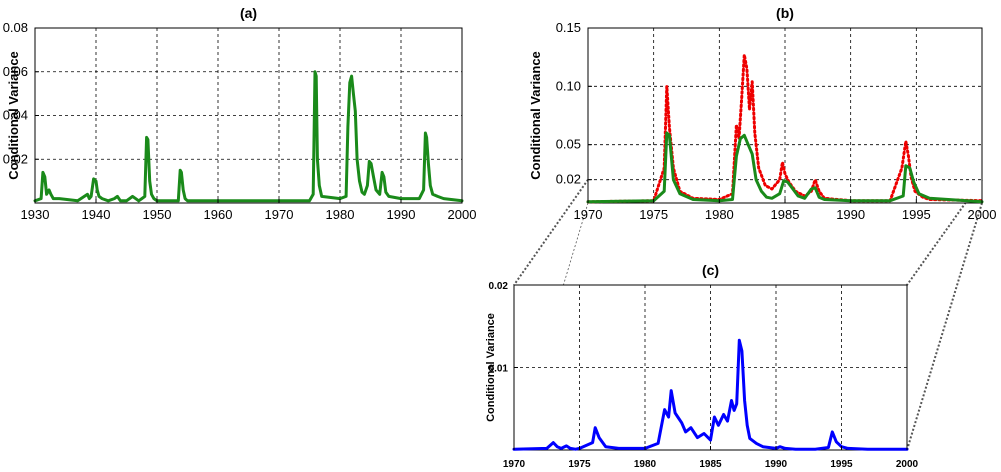 The height and width of the screenshot is (472, 1001). Describe the element at coordinates (499, 369) in the screenshot. I see `y-tick-label: 0.01` at that location.